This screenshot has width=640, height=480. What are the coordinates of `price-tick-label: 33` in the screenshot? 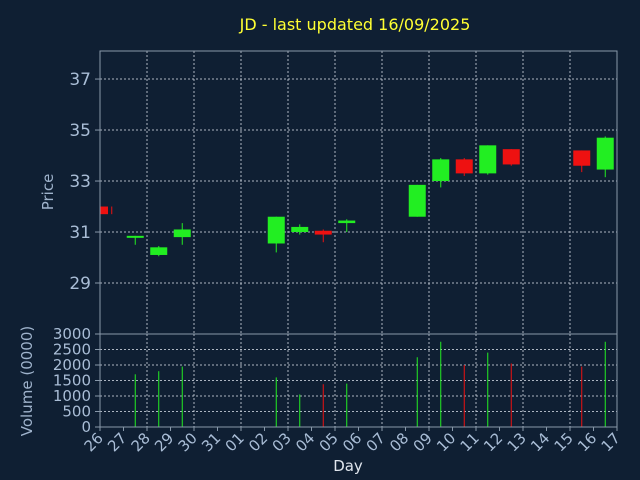 It's located at (80, 182).